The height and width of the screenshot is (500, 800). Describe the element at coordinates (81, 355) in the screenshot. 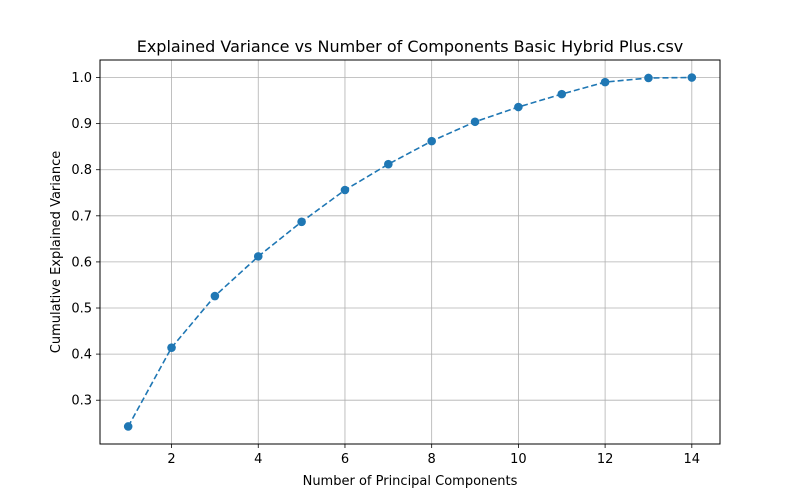

I see `y-tick-label: 0.4` at that location.